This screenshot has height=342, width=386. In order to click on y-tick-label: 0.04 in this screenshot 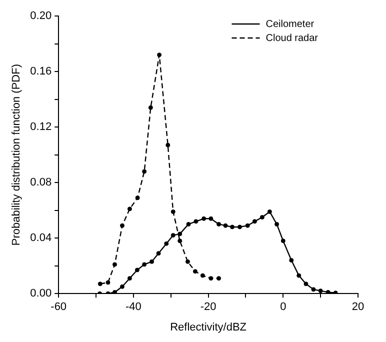, I will do `click(41, 238)`.